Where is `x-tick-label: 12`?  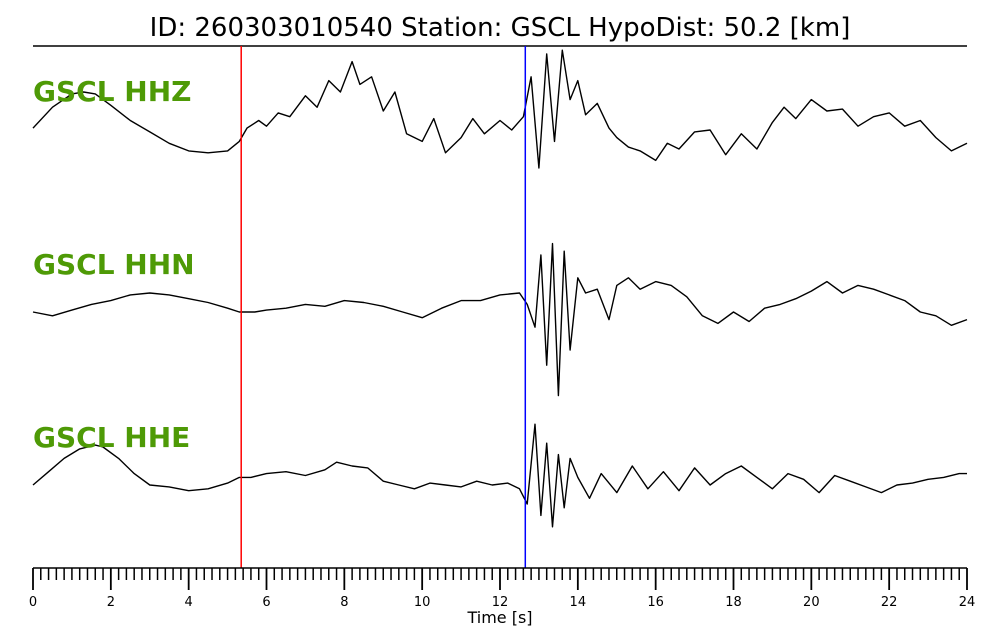
x-tick-label: 12 is located at coordinates (500, 602).